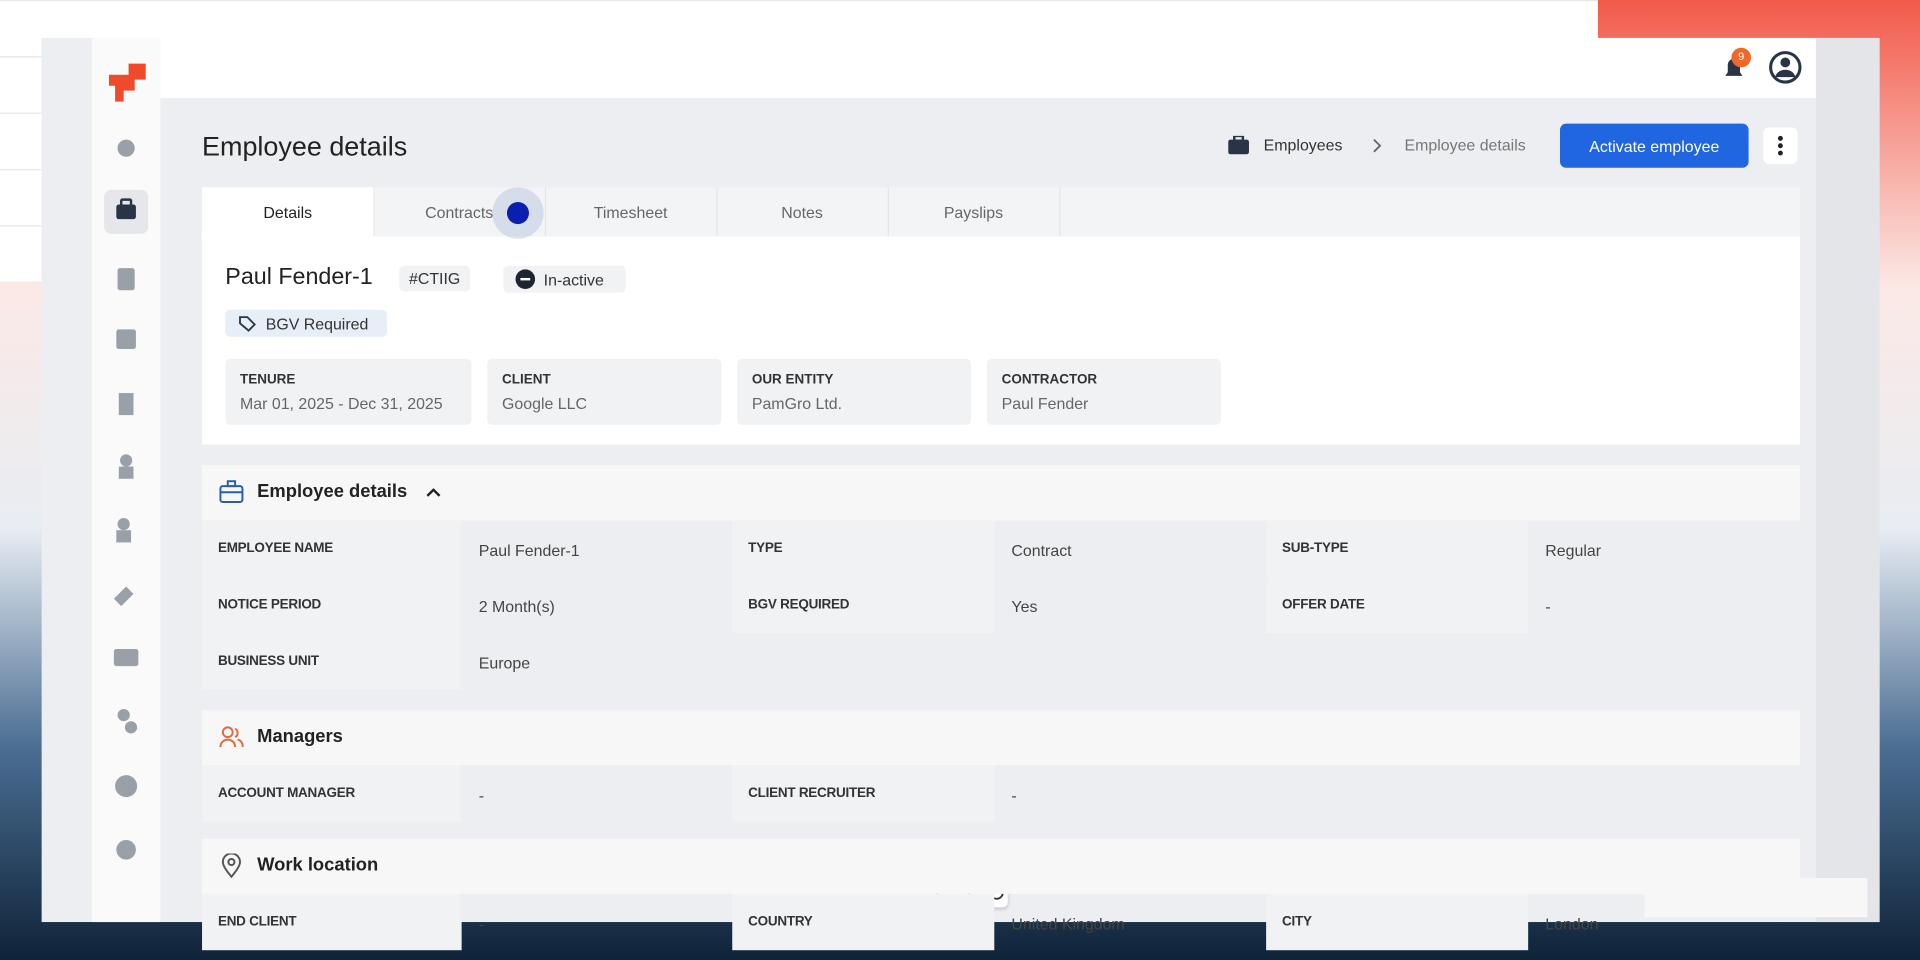 The image size is (1920, 960). Describe the element at coordinates (435, 278) in the screenshot. I see `employee-code: #CTIIG` at that location.